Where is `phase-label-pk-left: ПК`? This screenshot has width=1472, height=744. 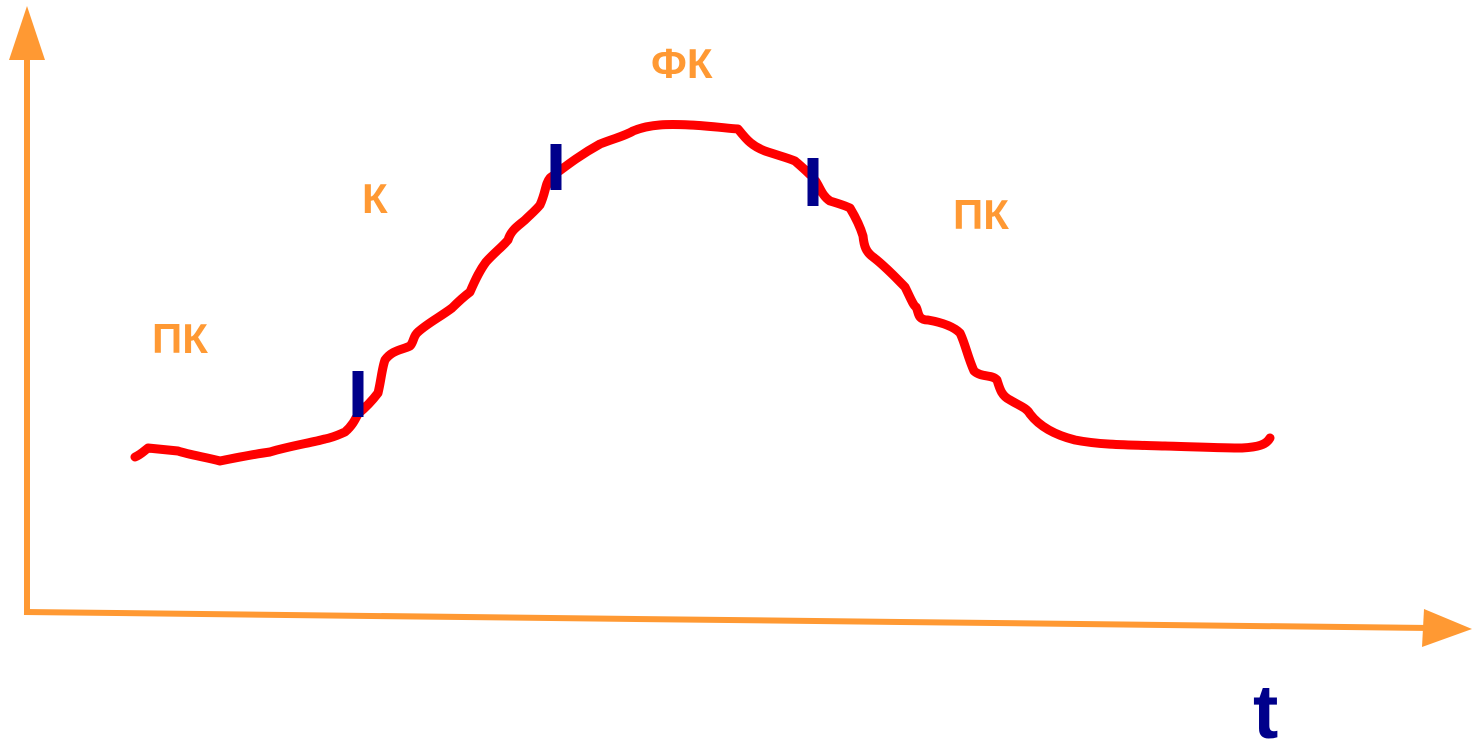
phase-label-pk-left: ПК is located at coordinates (180, 338).